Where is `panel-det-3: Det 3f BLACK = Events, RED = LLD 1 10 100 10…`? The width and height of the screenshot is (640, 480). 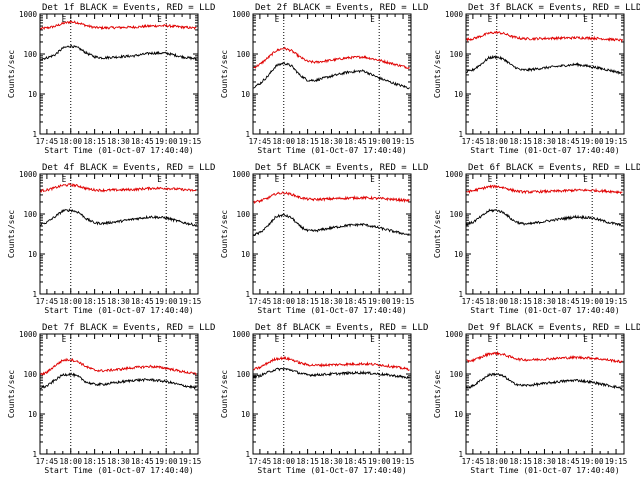
panel-det-3: Det 3f BLACK = Events, RED = LLD 1 10 100 10… is located at coordinates (536, 79).